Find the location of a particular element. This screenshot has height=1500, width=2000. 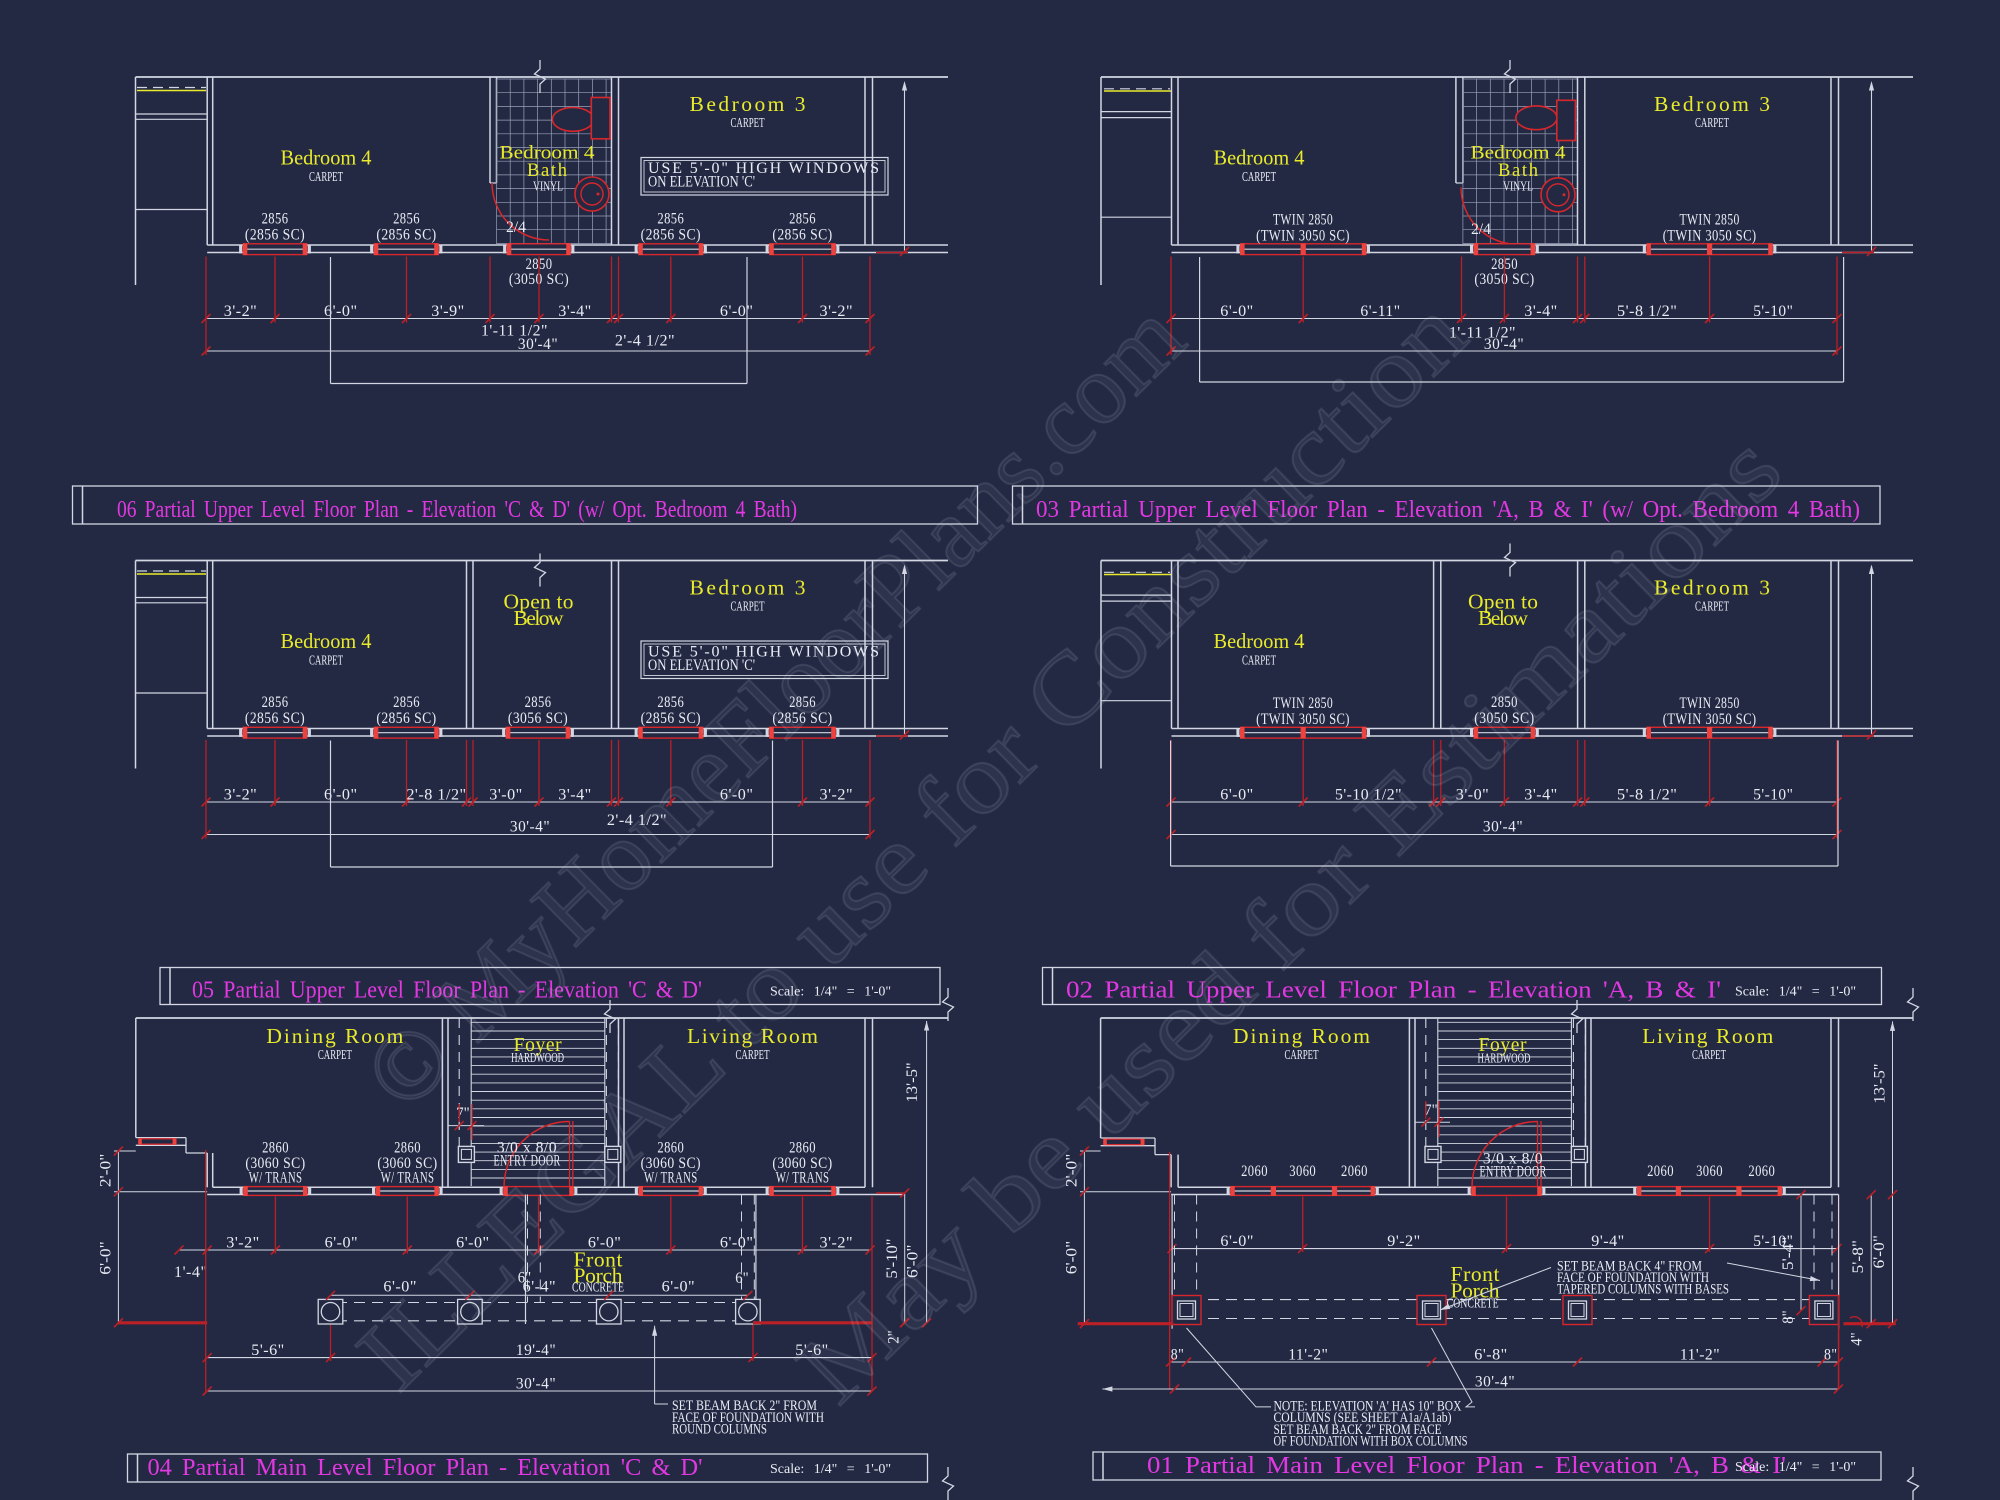

svg-text: 6'-11" is located at coordinates (1380, 311).